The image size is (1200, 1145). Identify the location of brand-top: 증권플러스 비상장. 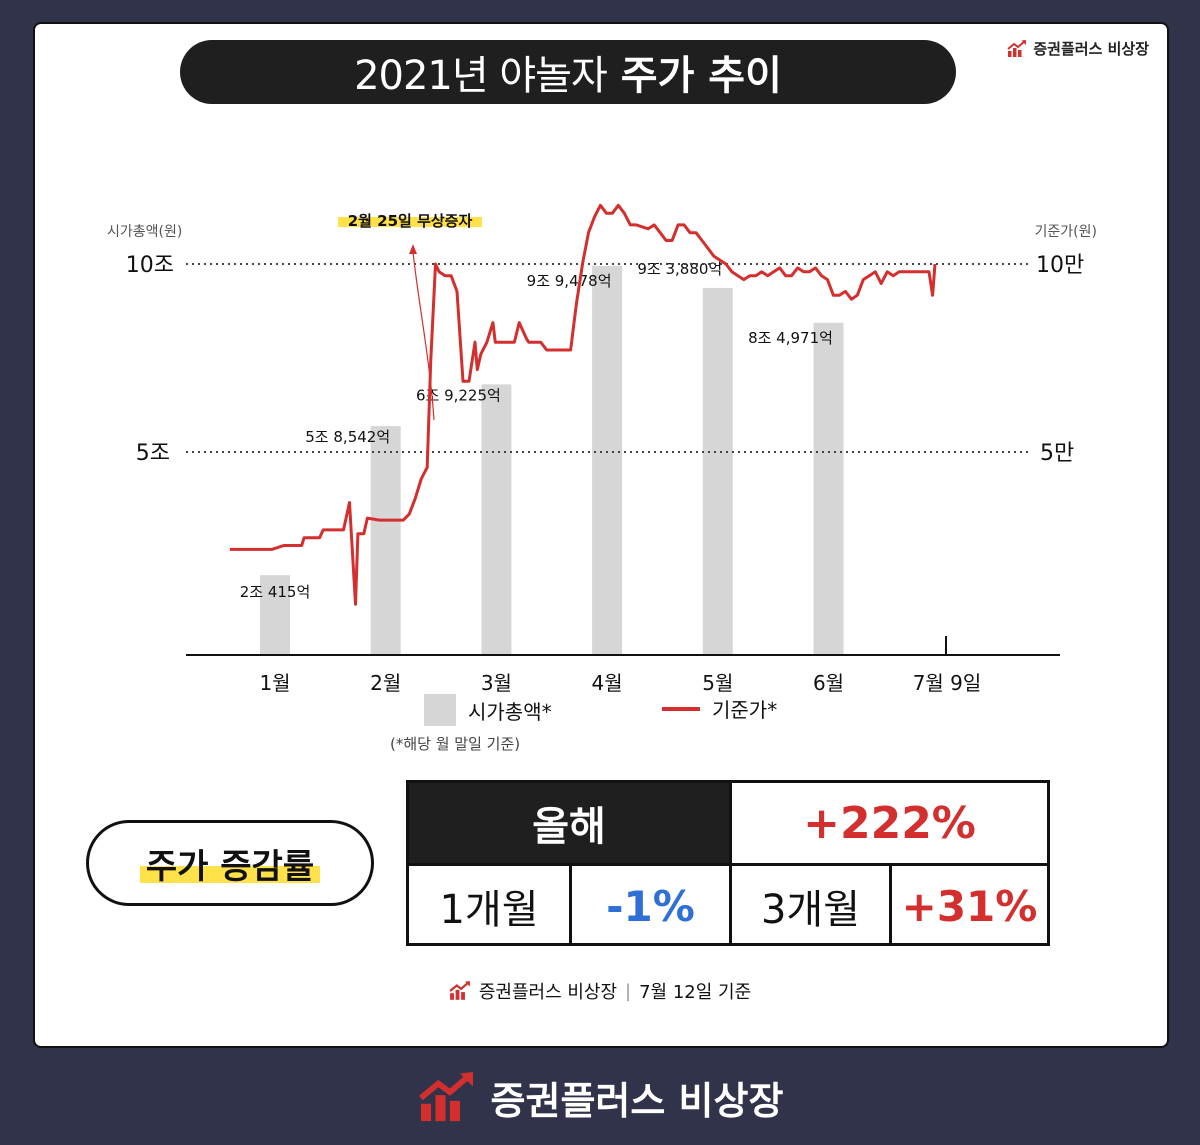
(1078, 48).